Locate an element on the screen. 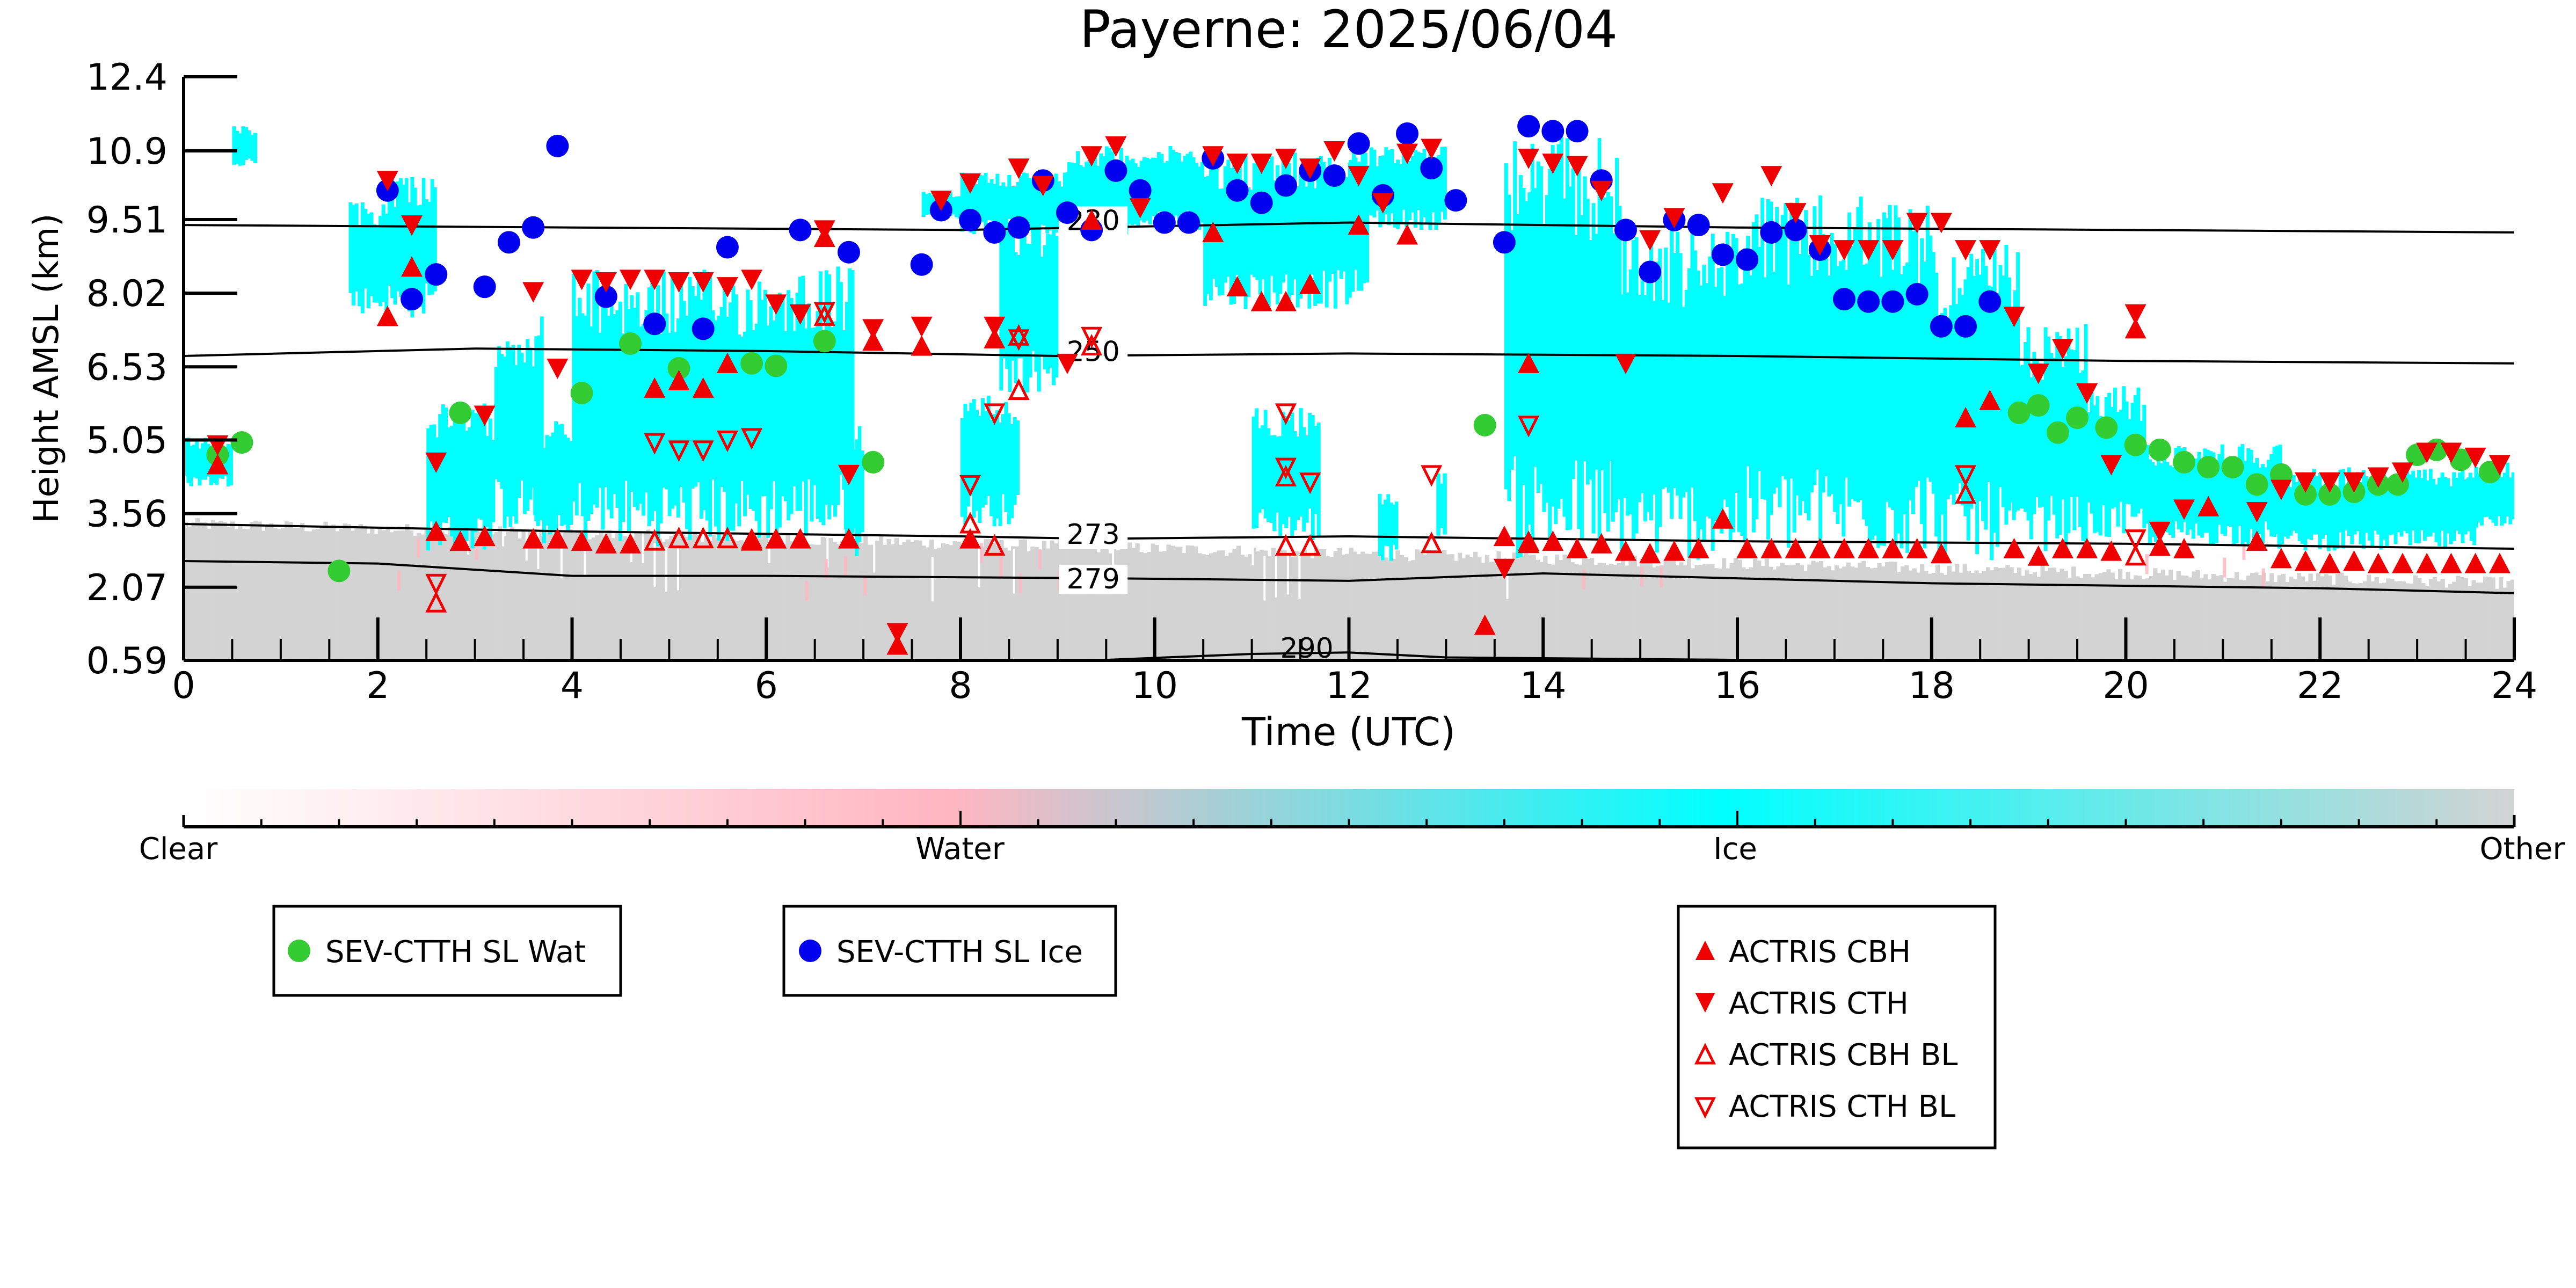  y-axis-label: Height AMSL (km) is located at coordinates (47, 368).